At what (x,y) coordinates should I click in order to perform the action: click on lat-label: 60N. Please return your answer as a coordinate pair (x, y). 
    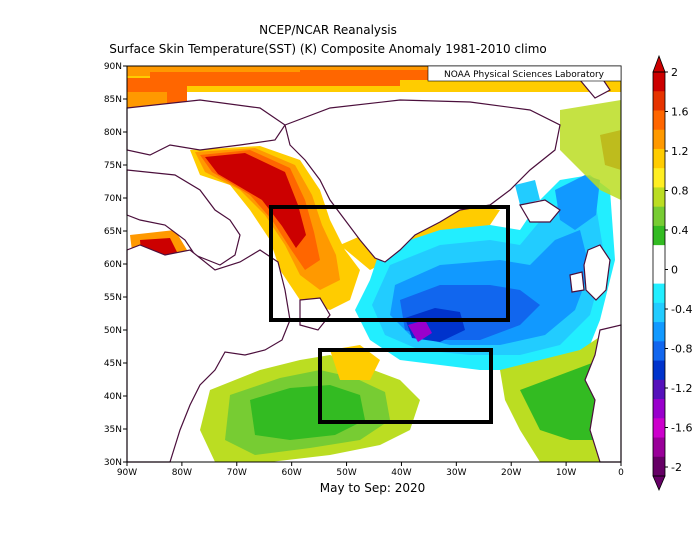
    Looking at the image, I should click on (113, 265).